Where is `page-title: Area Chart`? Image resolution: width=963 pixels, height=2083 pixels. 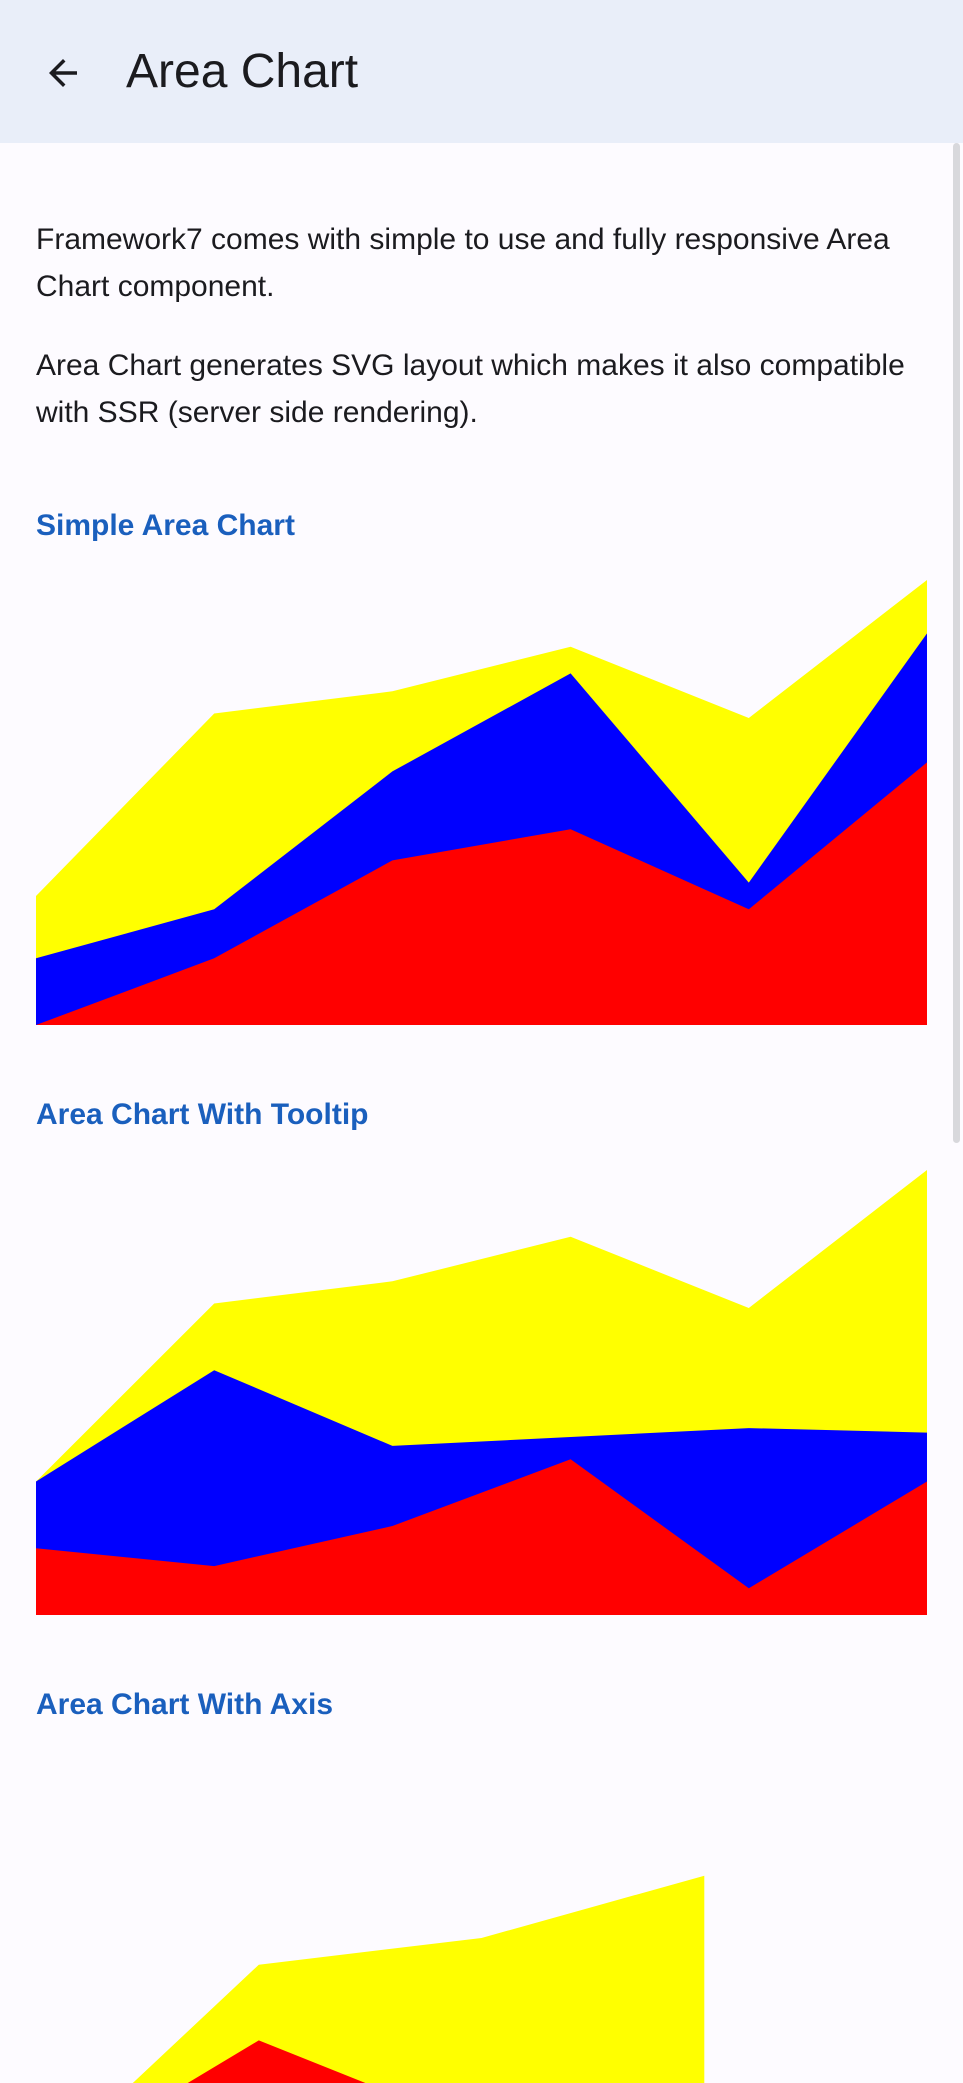 page-title: Area Chart is located at coordinates (242, 71).